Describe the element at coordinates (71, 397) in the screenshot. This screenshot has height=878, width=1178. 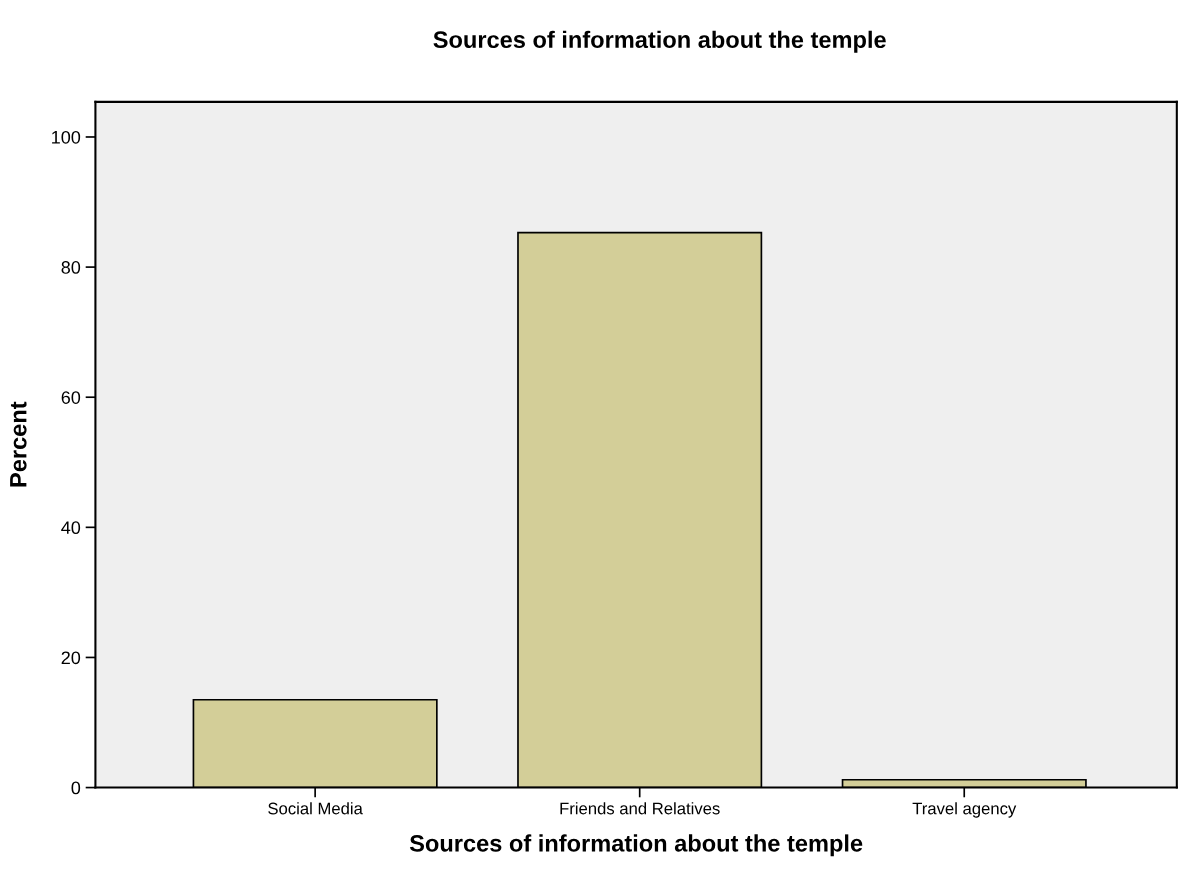
I see `y-tick-label: 60` at that location.